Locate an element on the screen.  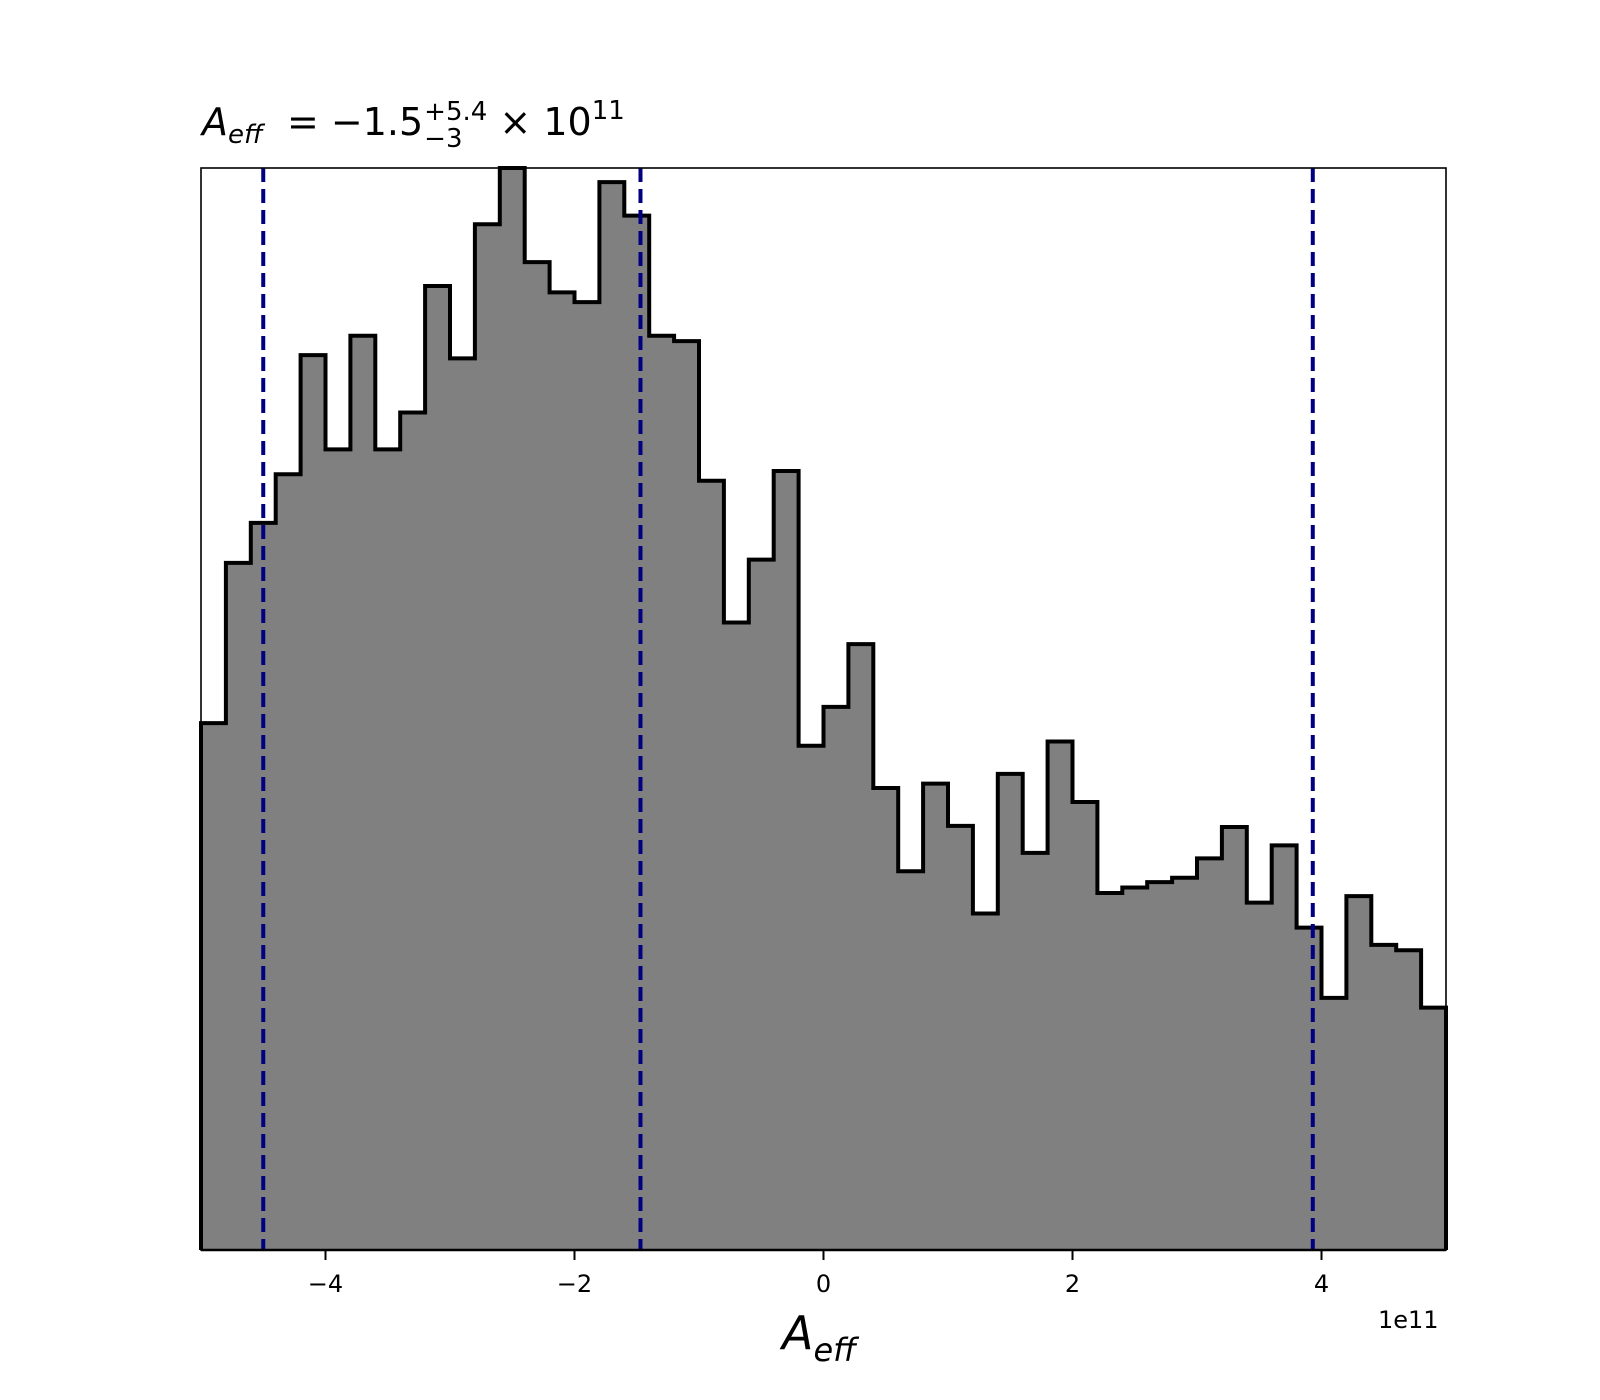
x-axis-offset-label: 1e11 is located at coordinates (1408, 1320).